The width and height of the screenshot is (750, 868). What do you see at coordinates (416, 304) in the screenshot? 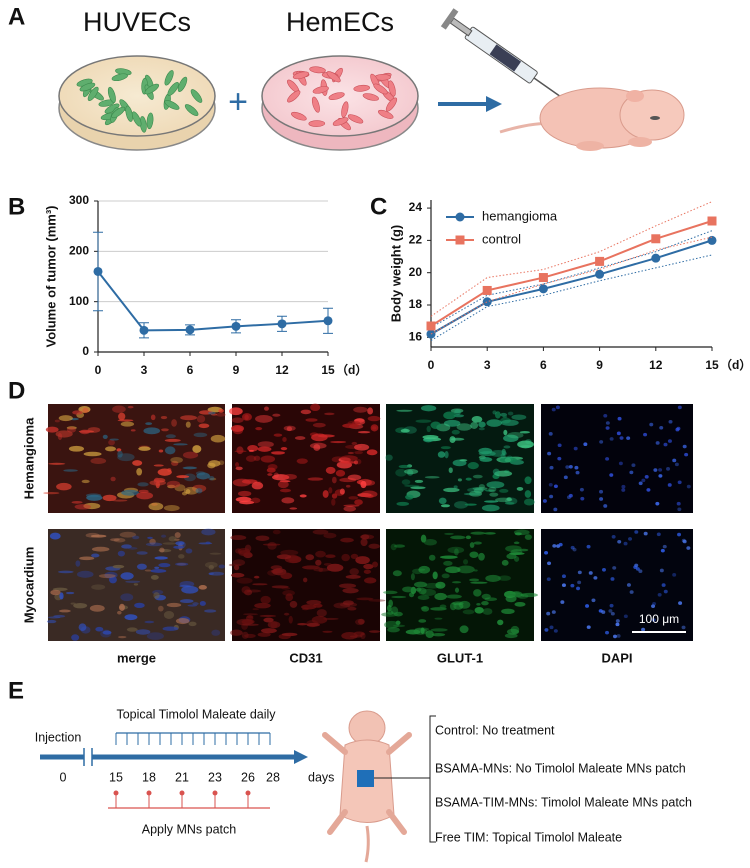
I see `y-tick-label: 18` at bounding box center [416, 304].